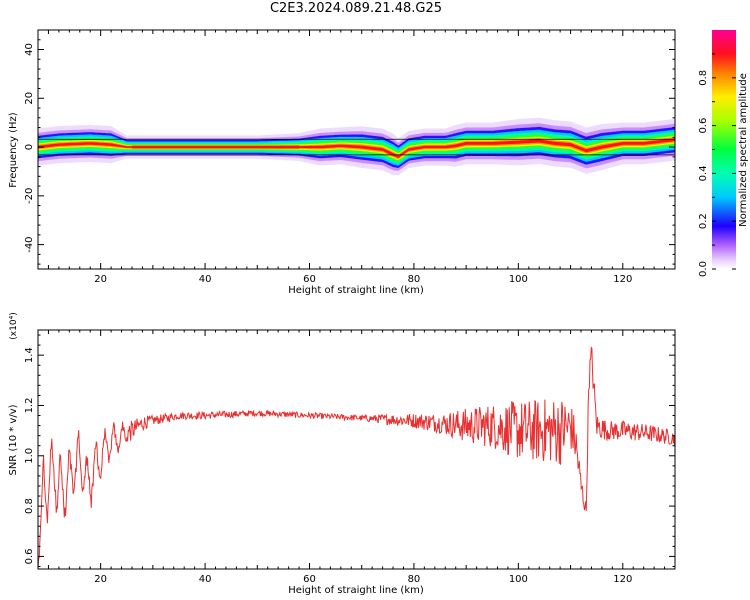  Describe the element at coordinates (703, 173) in the screenshot. I see `colorbar-tick-label: 0.4` at that location.